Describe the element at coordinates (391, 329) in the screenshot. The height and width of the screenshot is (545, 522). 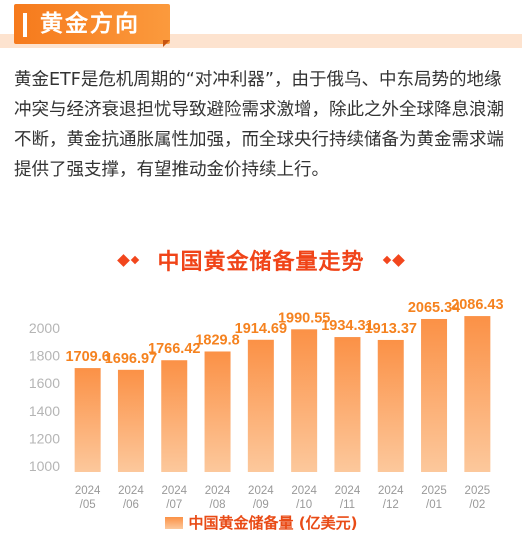
I see `data-label: 1913.37` at that location.